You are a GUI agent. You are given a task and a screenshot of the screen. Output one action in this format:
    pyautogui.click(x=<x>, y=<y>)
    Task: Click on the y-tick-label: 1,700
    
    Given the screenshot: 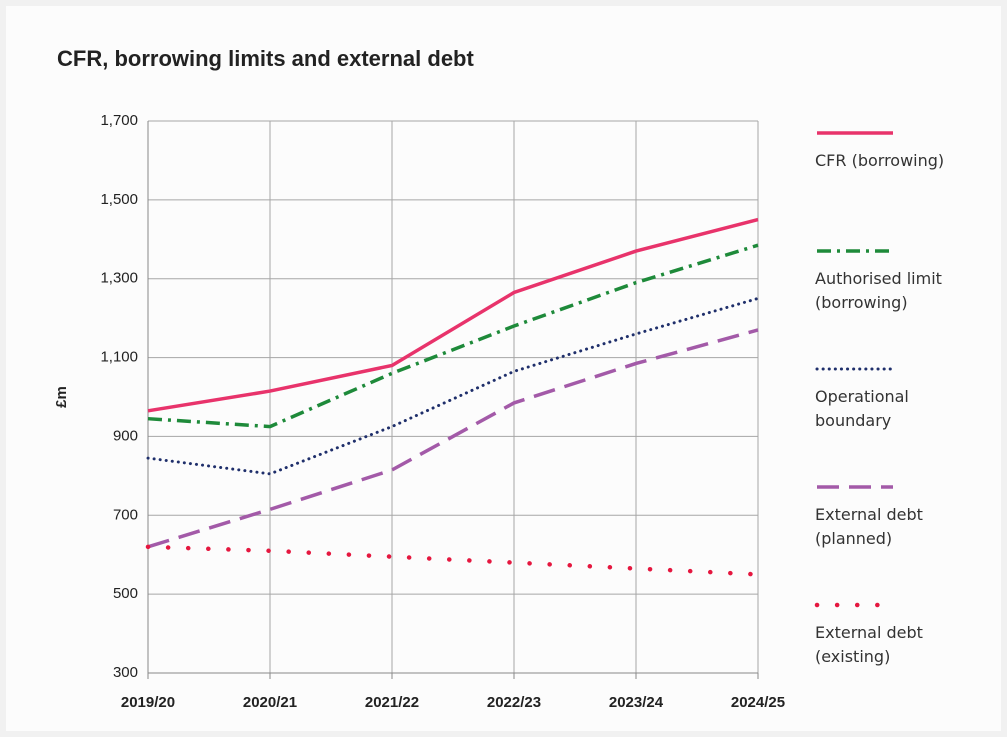 What is the action you would take?
    pyautogui.click(x=119, y=120)
    